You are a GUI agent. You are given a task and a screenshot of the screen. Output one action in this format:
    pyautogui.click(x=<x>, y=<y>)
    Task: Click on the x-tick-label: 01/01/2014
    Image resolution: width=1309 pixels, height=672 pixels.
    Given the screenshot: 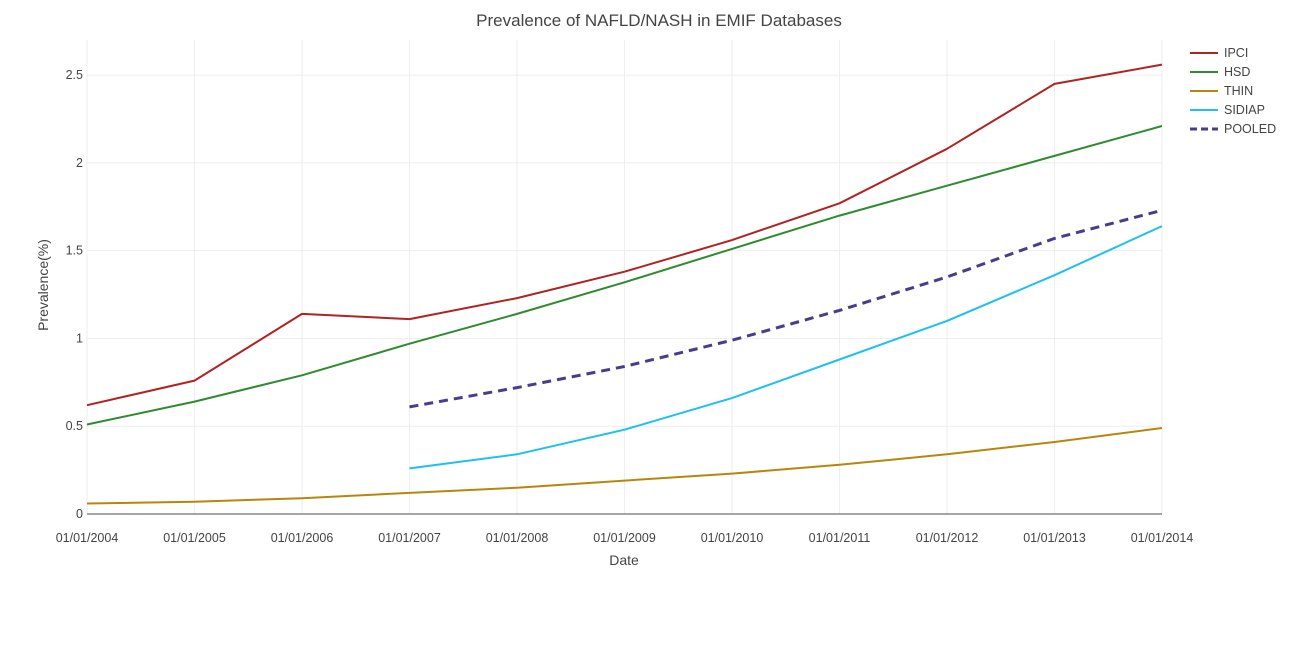 What is the action you would take?
    pyautogui.click(x=1162, y=538)
    